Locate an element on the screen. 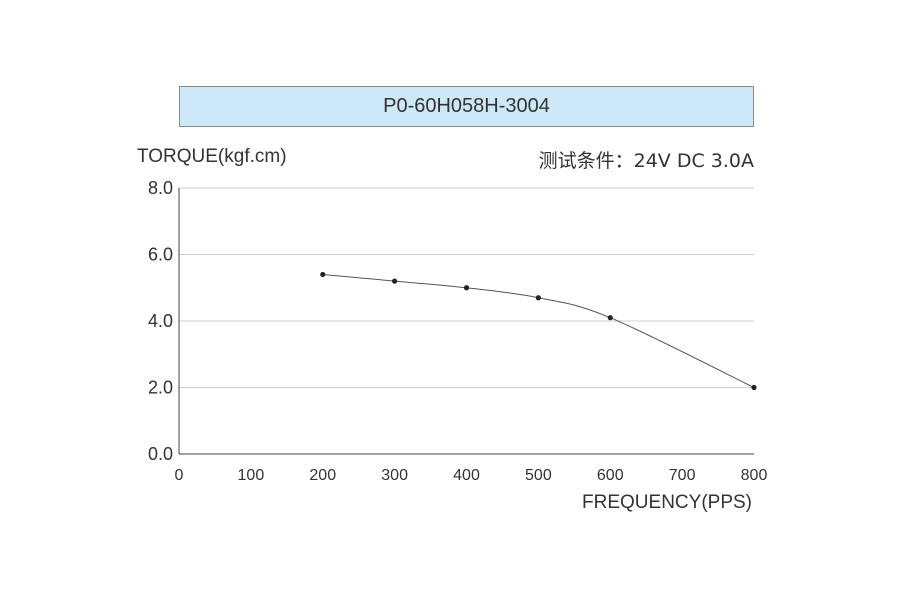 Image resolution: width=900 pixels, height=600 pixels. x-tick-label: 300 is located at coordinates (394, 475).